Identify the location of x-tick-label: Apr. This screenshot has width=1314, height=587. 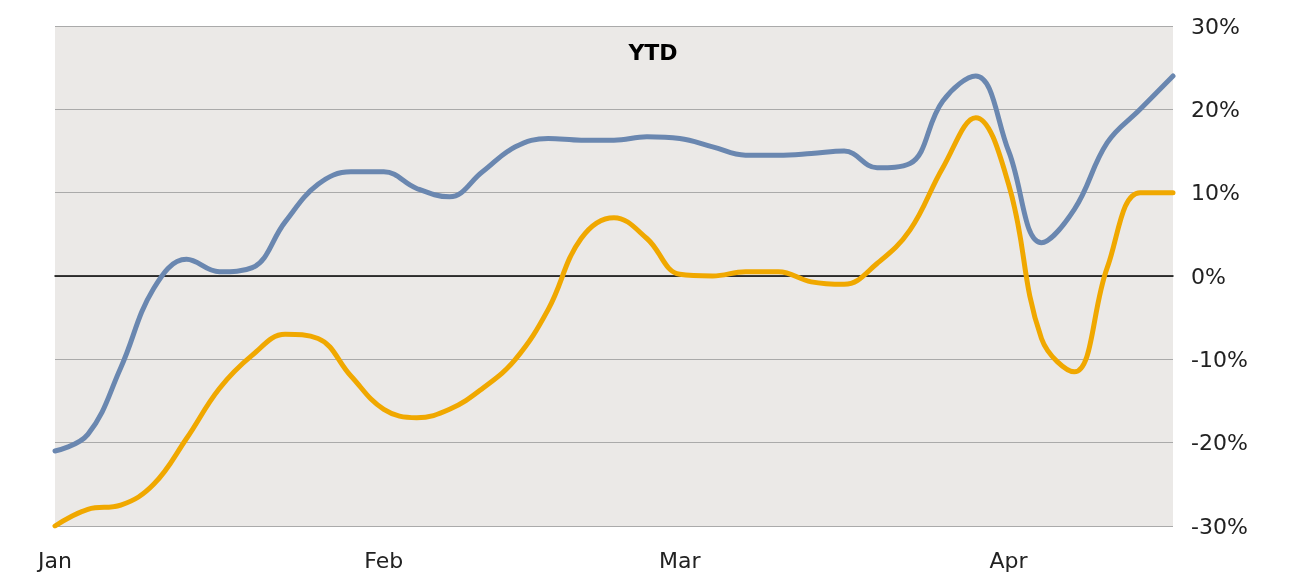
(1009, 560).